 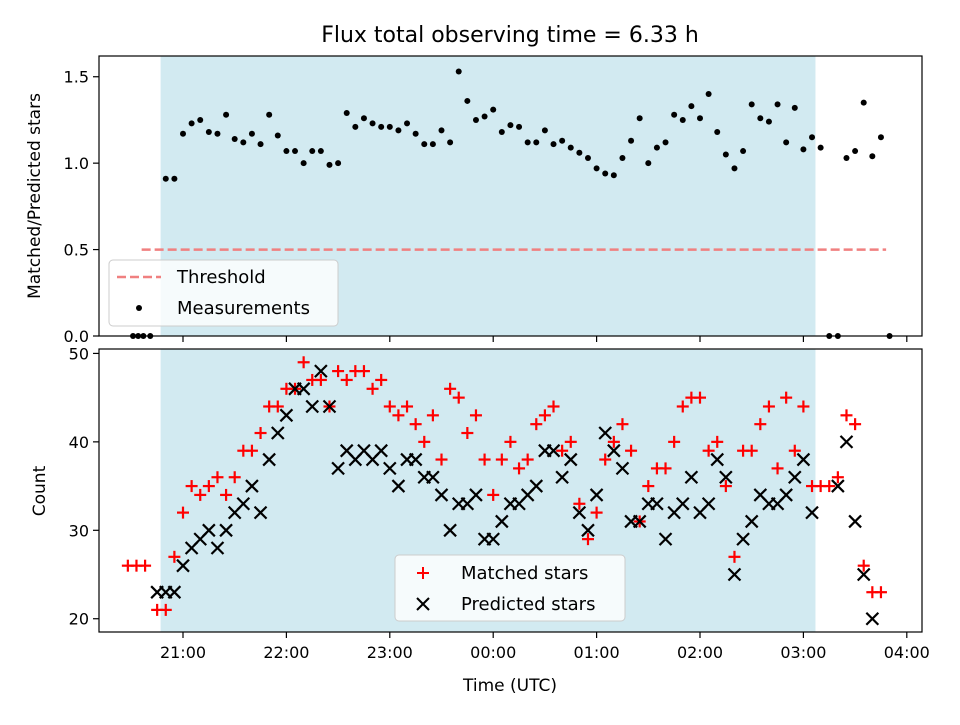 What do you see at coordinates (907, 652) in the screenshot?
I see `bottom-x-tick-label: 04:00` at bounding box center [907, 652].